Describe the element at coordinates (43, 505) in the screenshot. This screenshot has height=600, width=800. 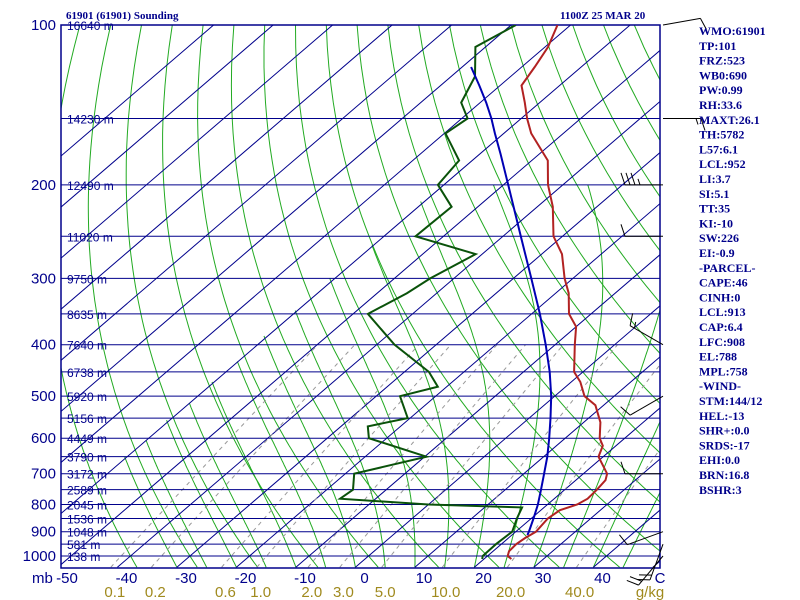
I see `pressure-tick-label: 800` at that location.